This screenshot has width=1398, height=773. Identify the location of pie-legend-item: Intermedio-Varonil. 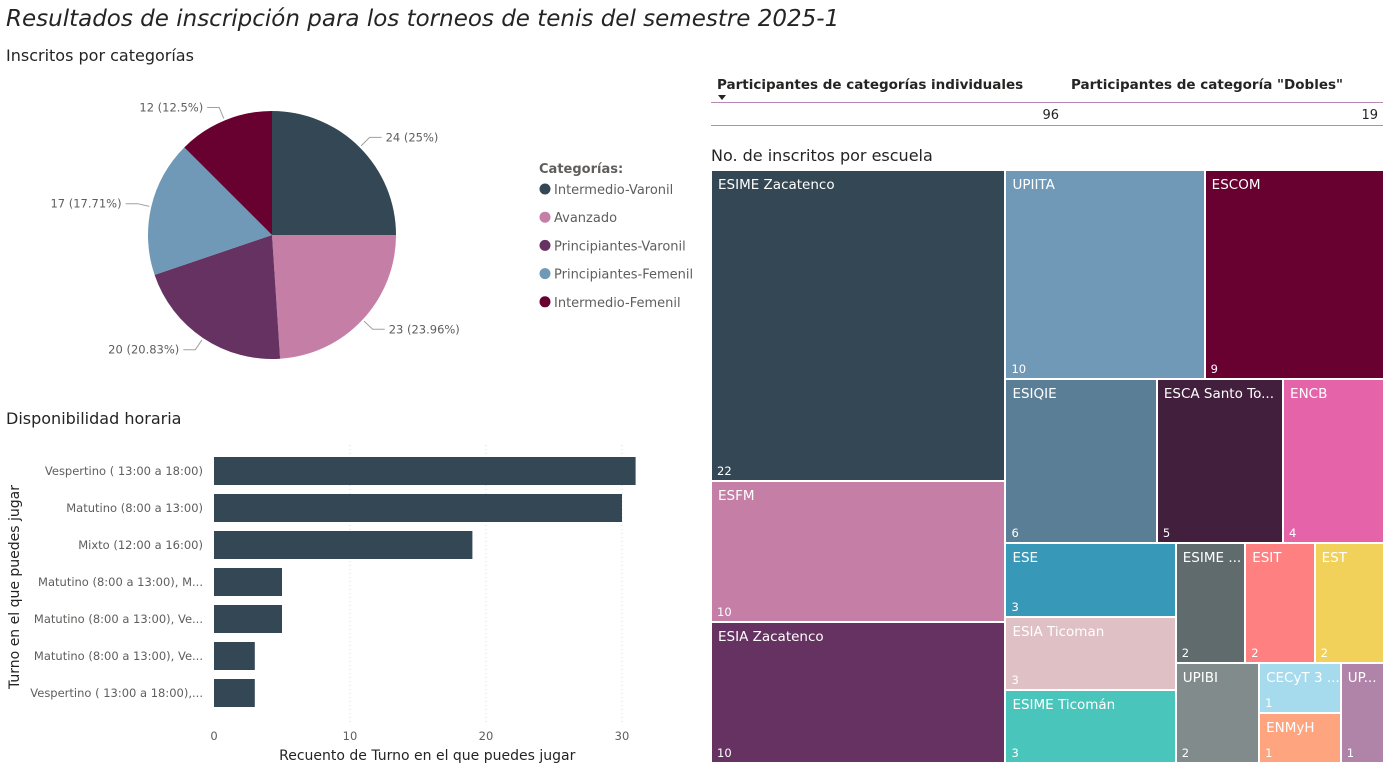
(613, 190).